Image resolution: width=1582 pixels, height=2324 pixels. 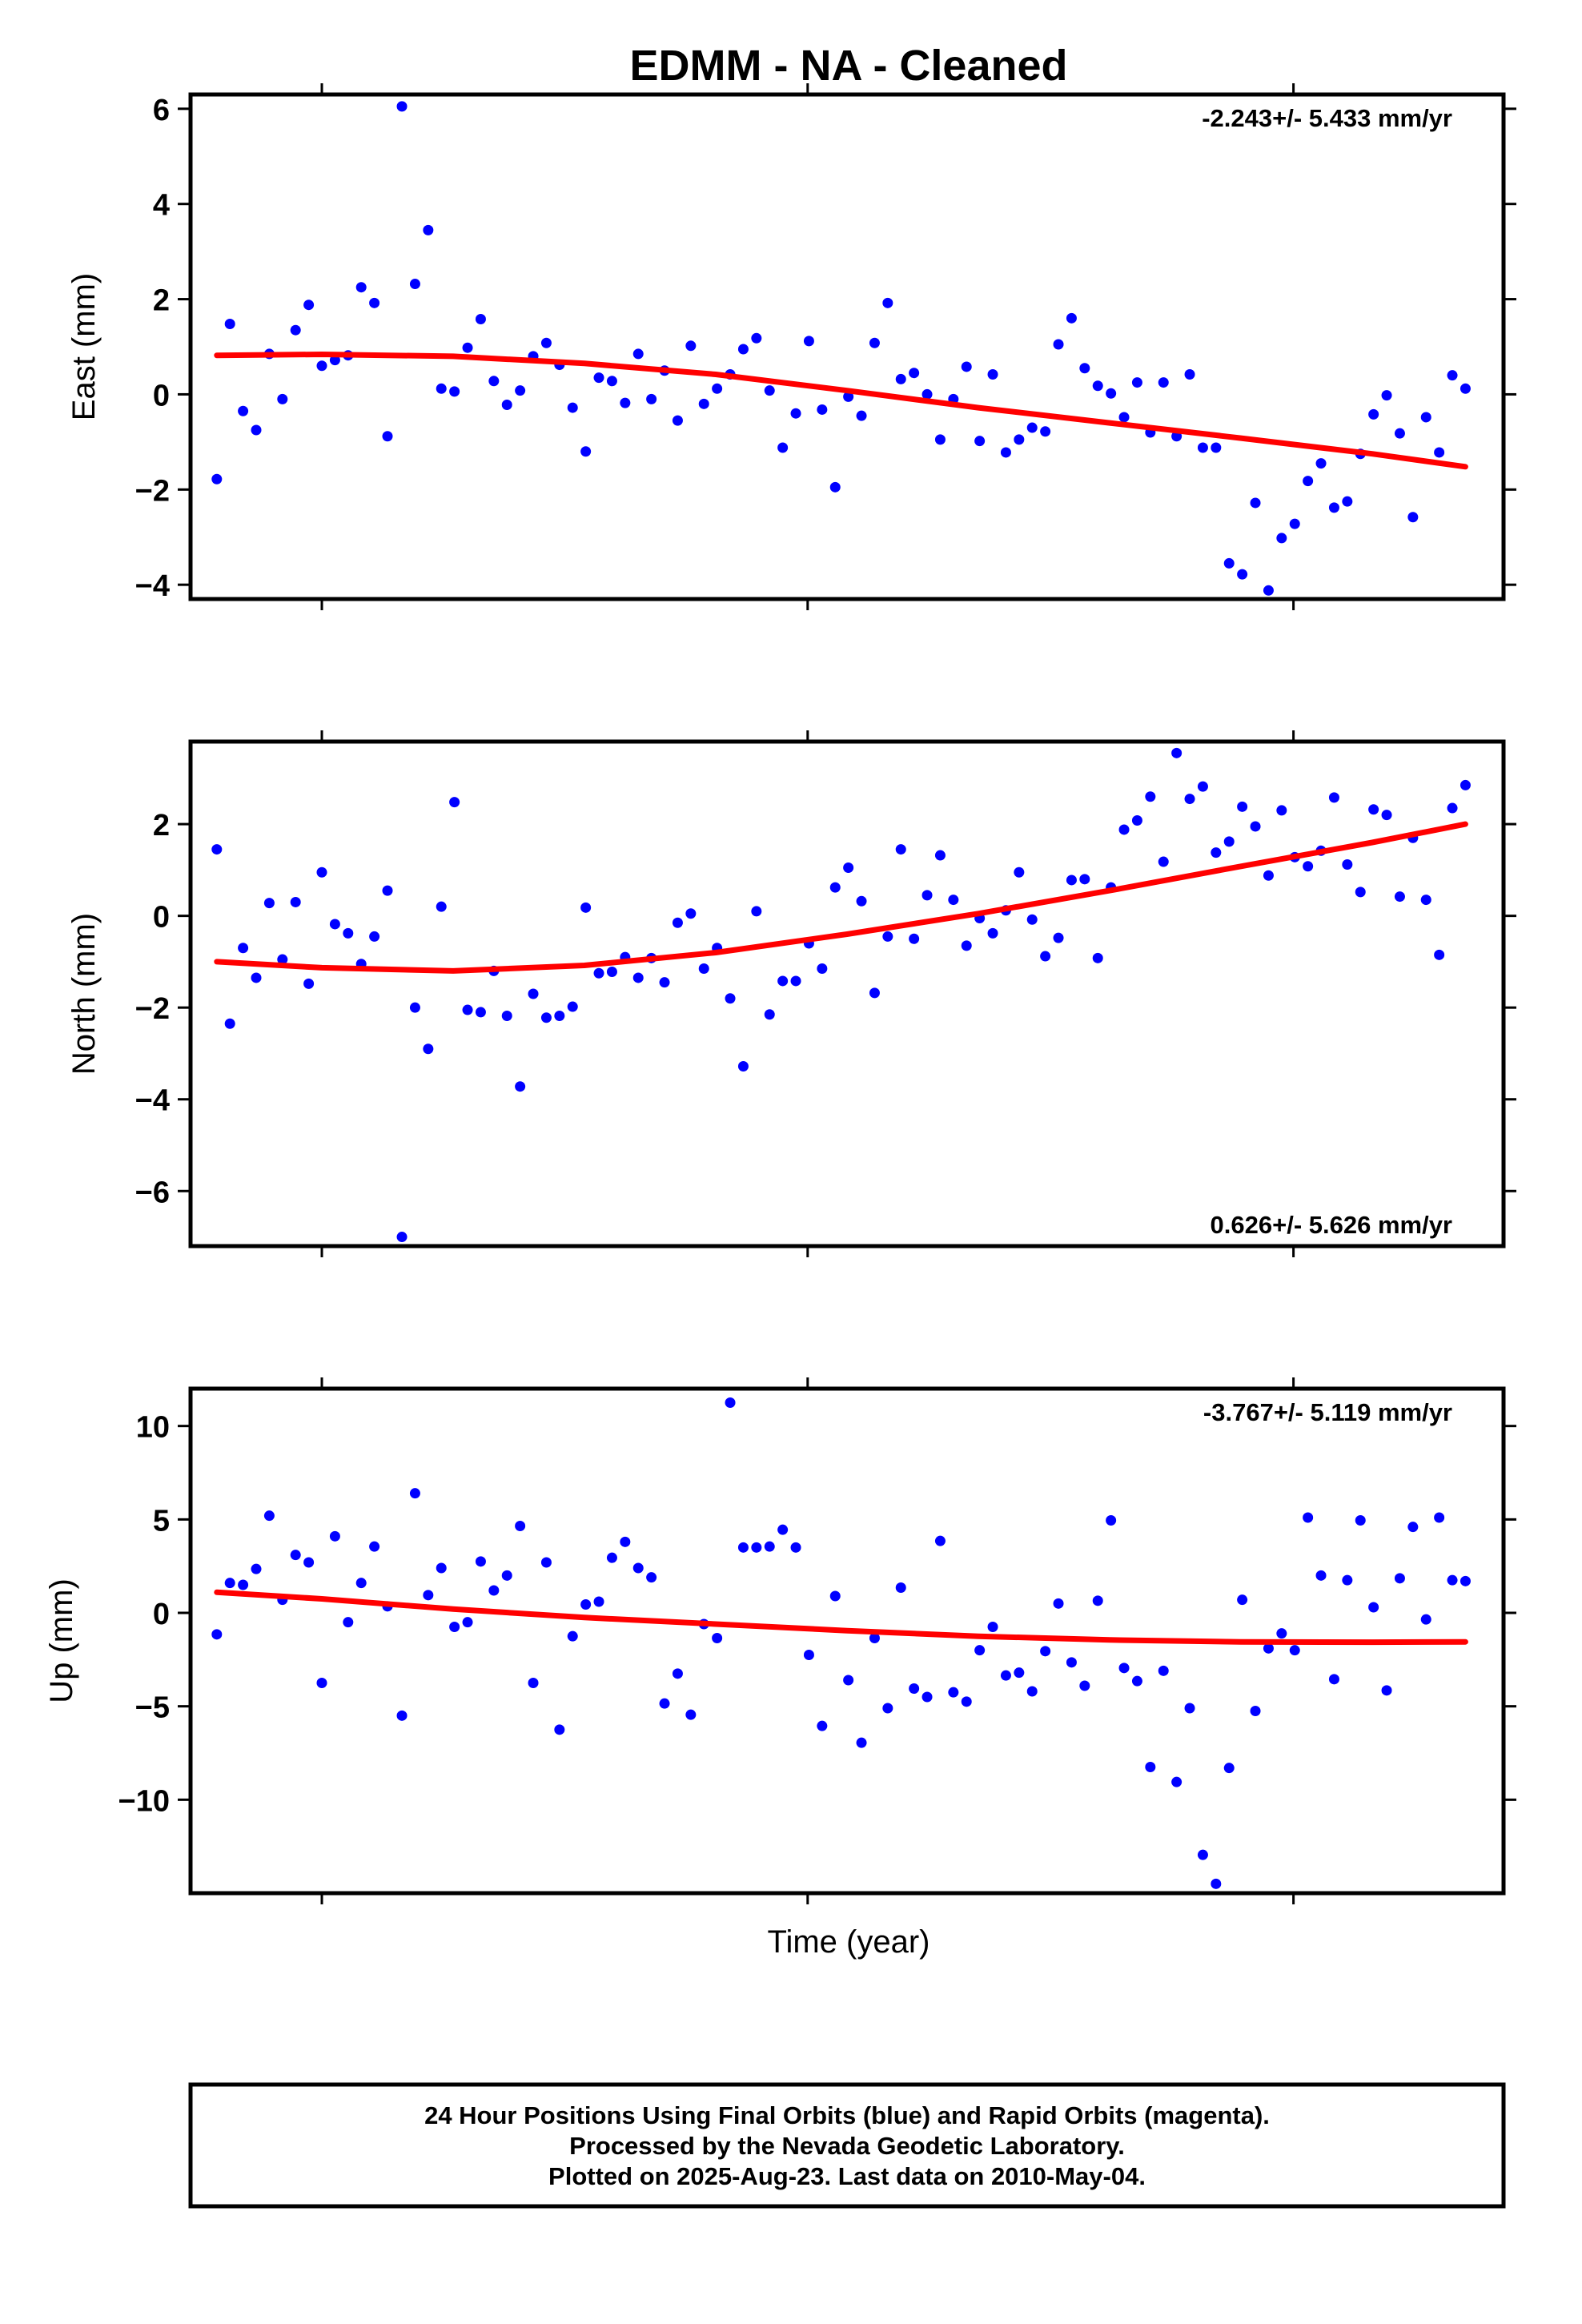 What do you see at coordinates (84, 994) in the screenshot?
I see `north-y-axis-label: North (mm)` at bounding box center [84, 994].